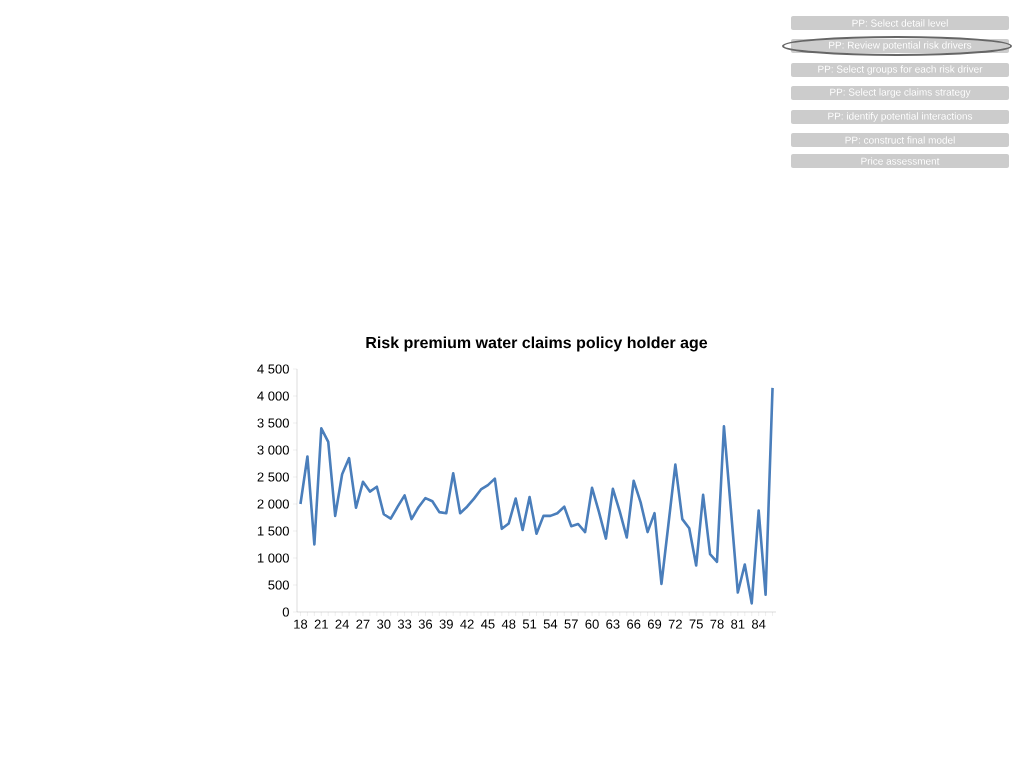 This screenshot has height=768, width=1024. Describe the element at coordinates (654, 624) in the screenshot. I see `x-tick-label: 69` at that location.